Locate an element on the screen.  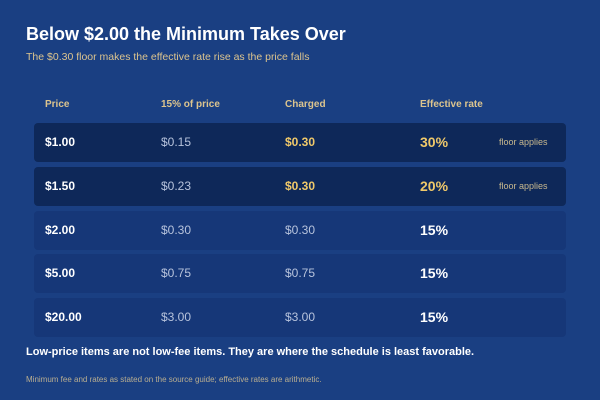
title: Below $2.00 the Minimum Takes Over is located at coordinates (186, 34).